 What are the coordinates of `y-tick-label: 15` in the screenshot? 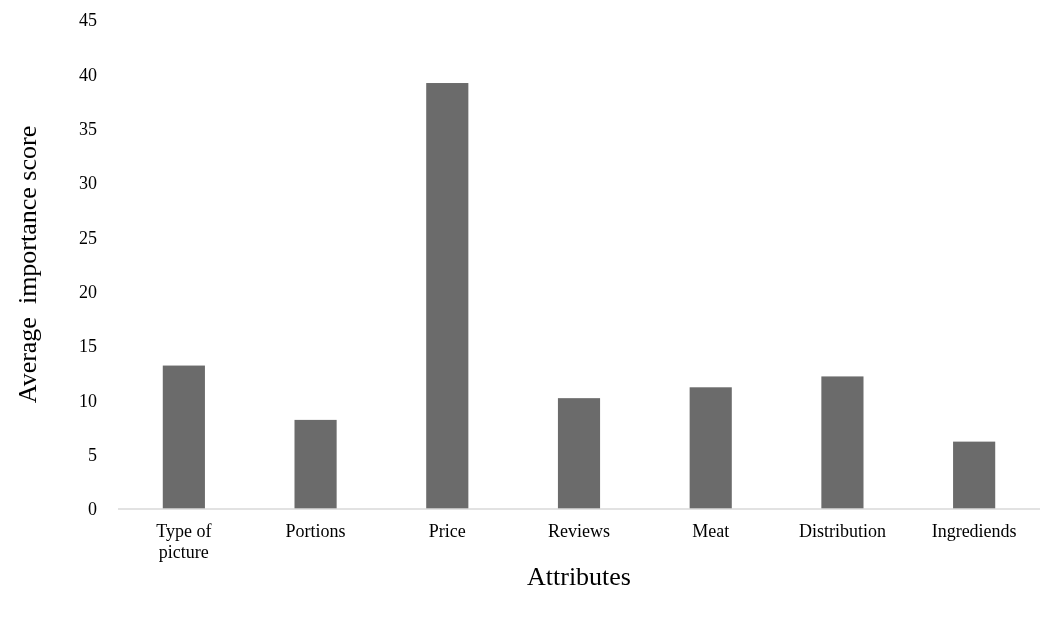 It's located at (88, 346).